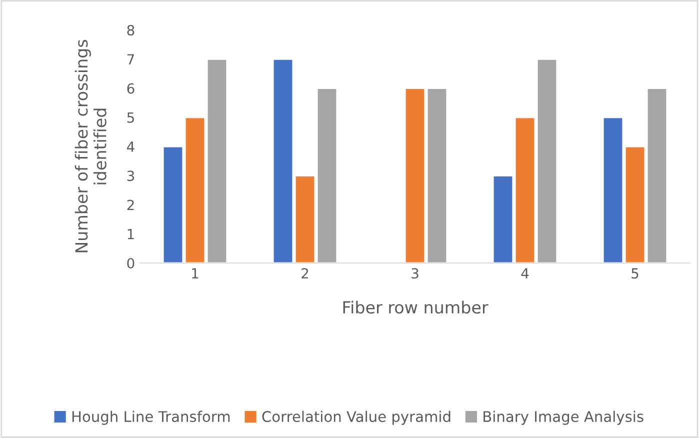 The image size is (699, 438). What do you see at coordinates (130, 88) in the screenshot?
I see `y-tick-label: 6` at bounding box center [130, 88].